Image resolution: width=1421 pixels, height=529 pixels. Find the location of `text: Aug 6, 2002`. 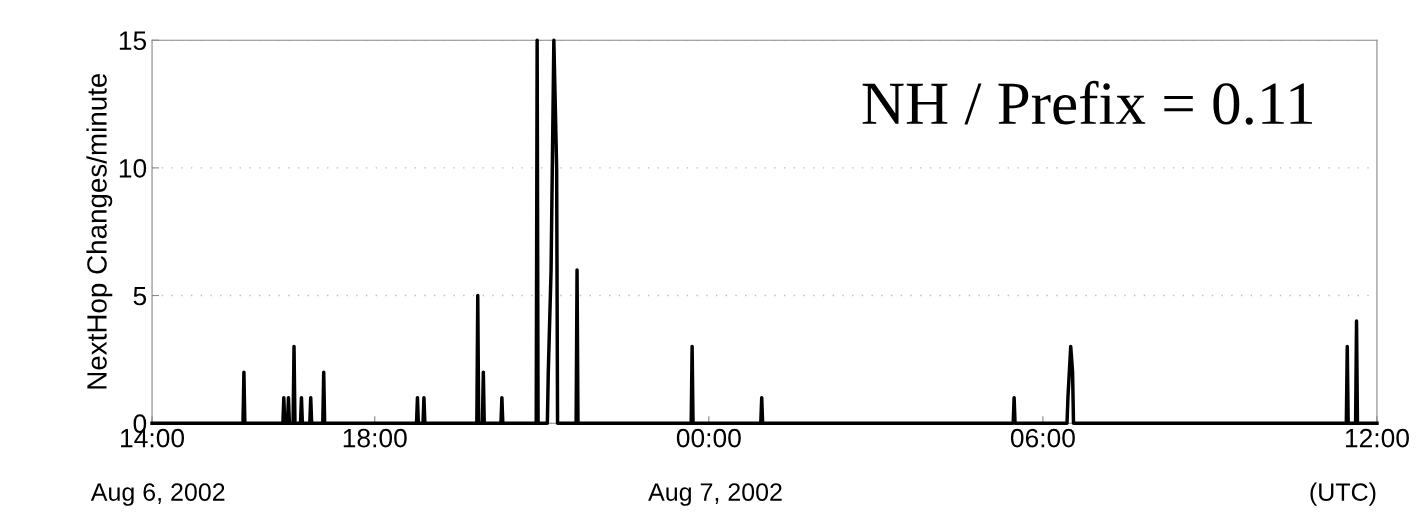

text: Aug 6, 2002 is located at coordinates (157, 494).